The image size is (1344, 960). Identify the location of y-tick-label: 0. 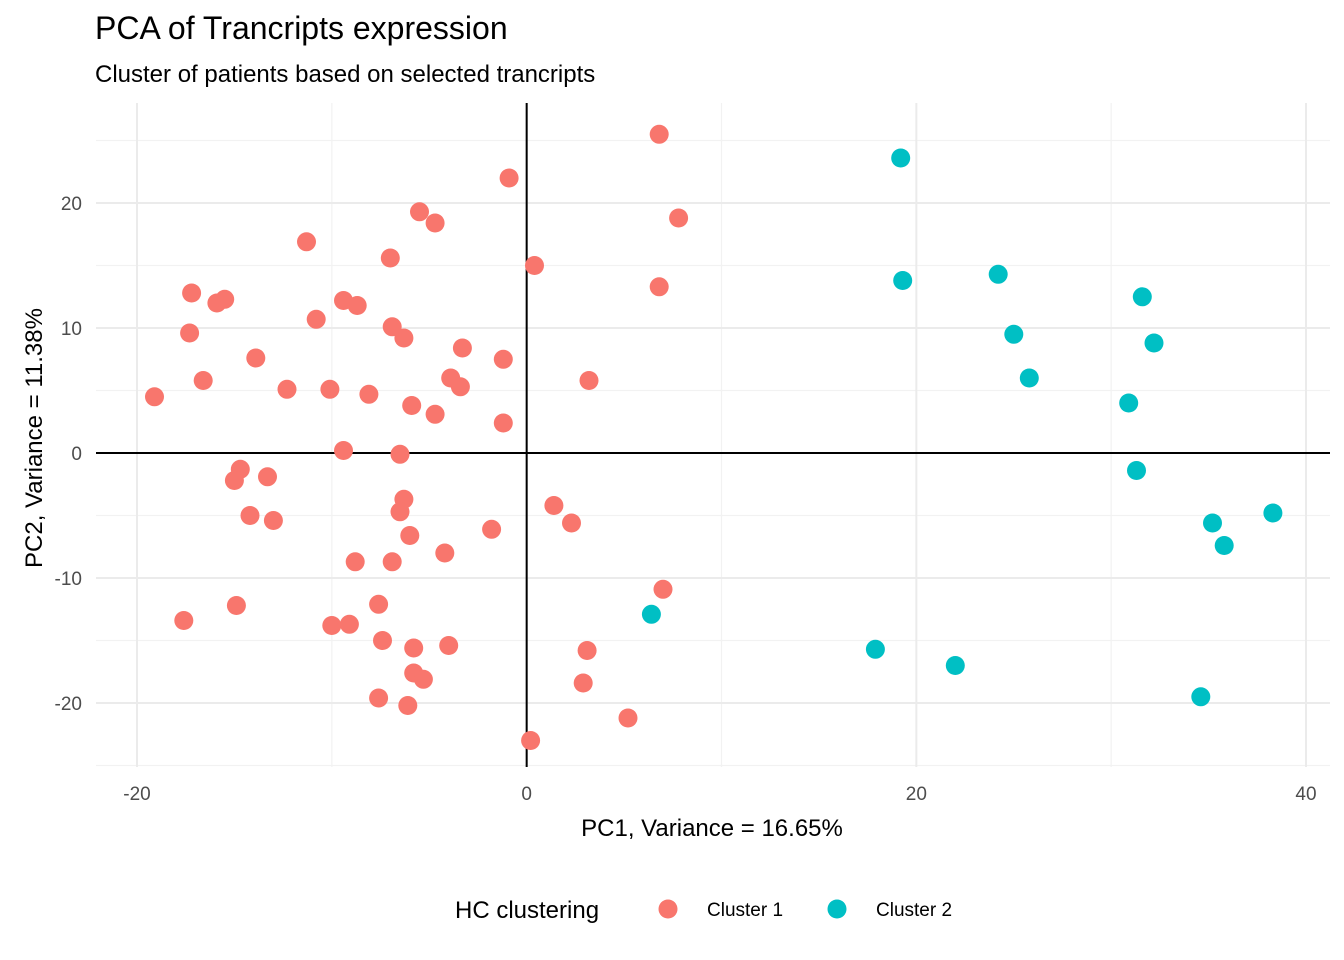
(76, 454).